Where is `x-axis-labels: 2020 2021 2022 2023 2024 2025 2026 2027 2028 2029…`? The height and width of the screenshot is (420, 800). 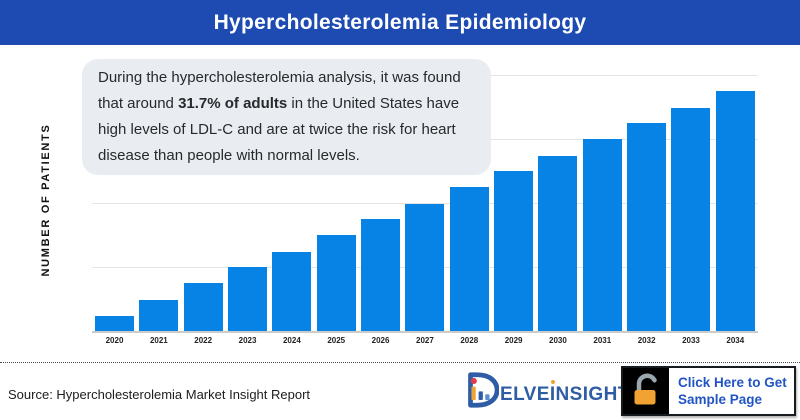
x-axis-labels: 2020 2021 2022 2023 2024 2025 2026 2027 2028 2029… is located at coordinates (425, 340).